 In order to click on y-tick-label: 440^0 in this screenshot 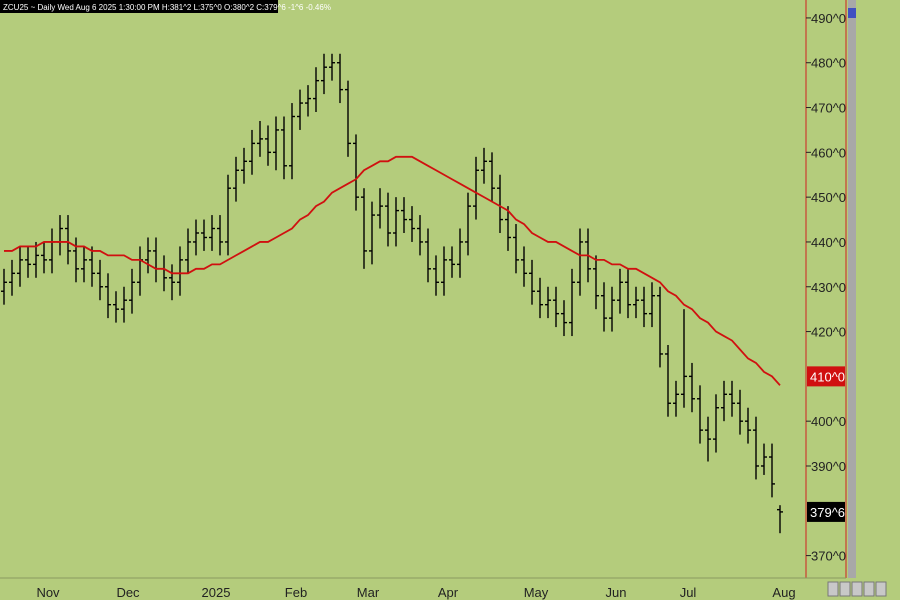, I will do `click(828, 242)`.